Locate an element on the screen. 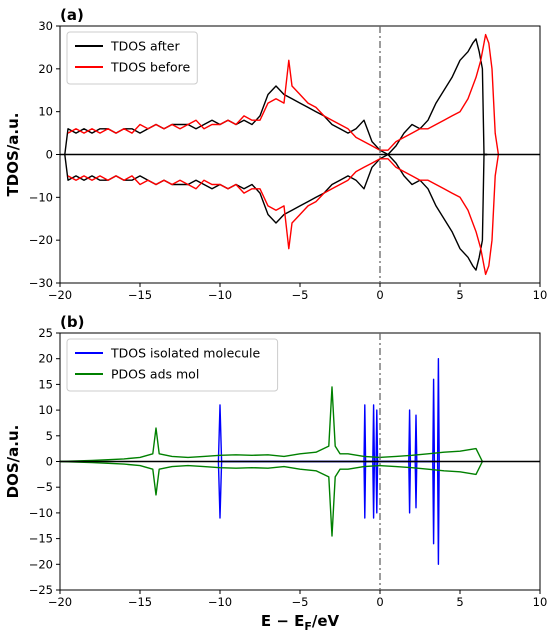  legend-label: TDOS before is located at coordinates (150, 67).